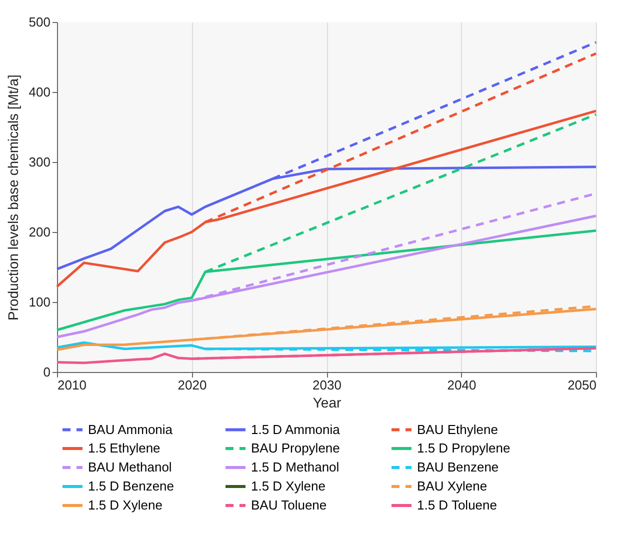  Describe the element at coordinates (289, 505) in the screenshot. I see `legend-label: BAU Toluene` at that location.